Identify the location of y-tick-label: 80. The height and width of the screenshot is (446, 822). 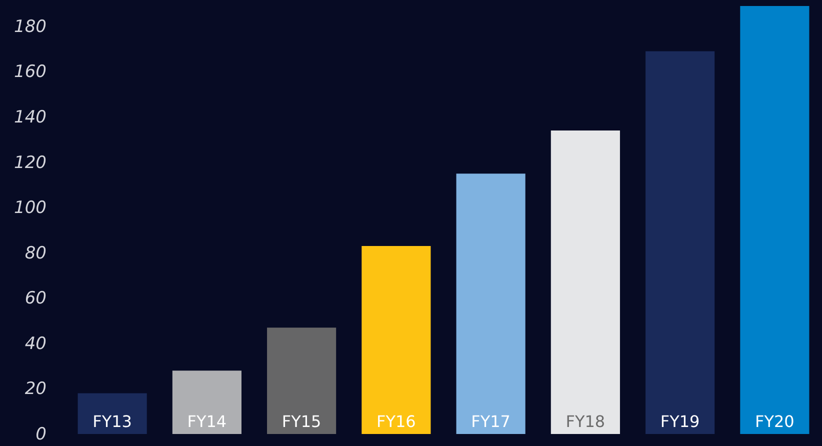
(35, 253).